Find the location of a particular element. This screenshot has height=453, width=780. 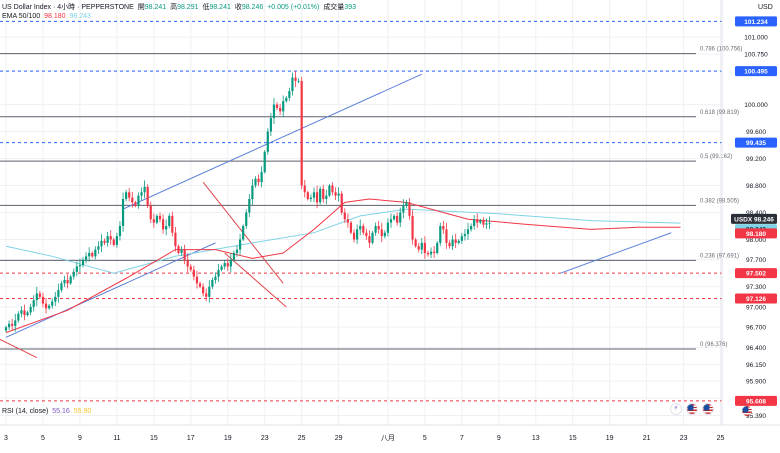

legend-rsi: RSI (14, close) 55.16 55.90 is located at coordinates (46, 411).